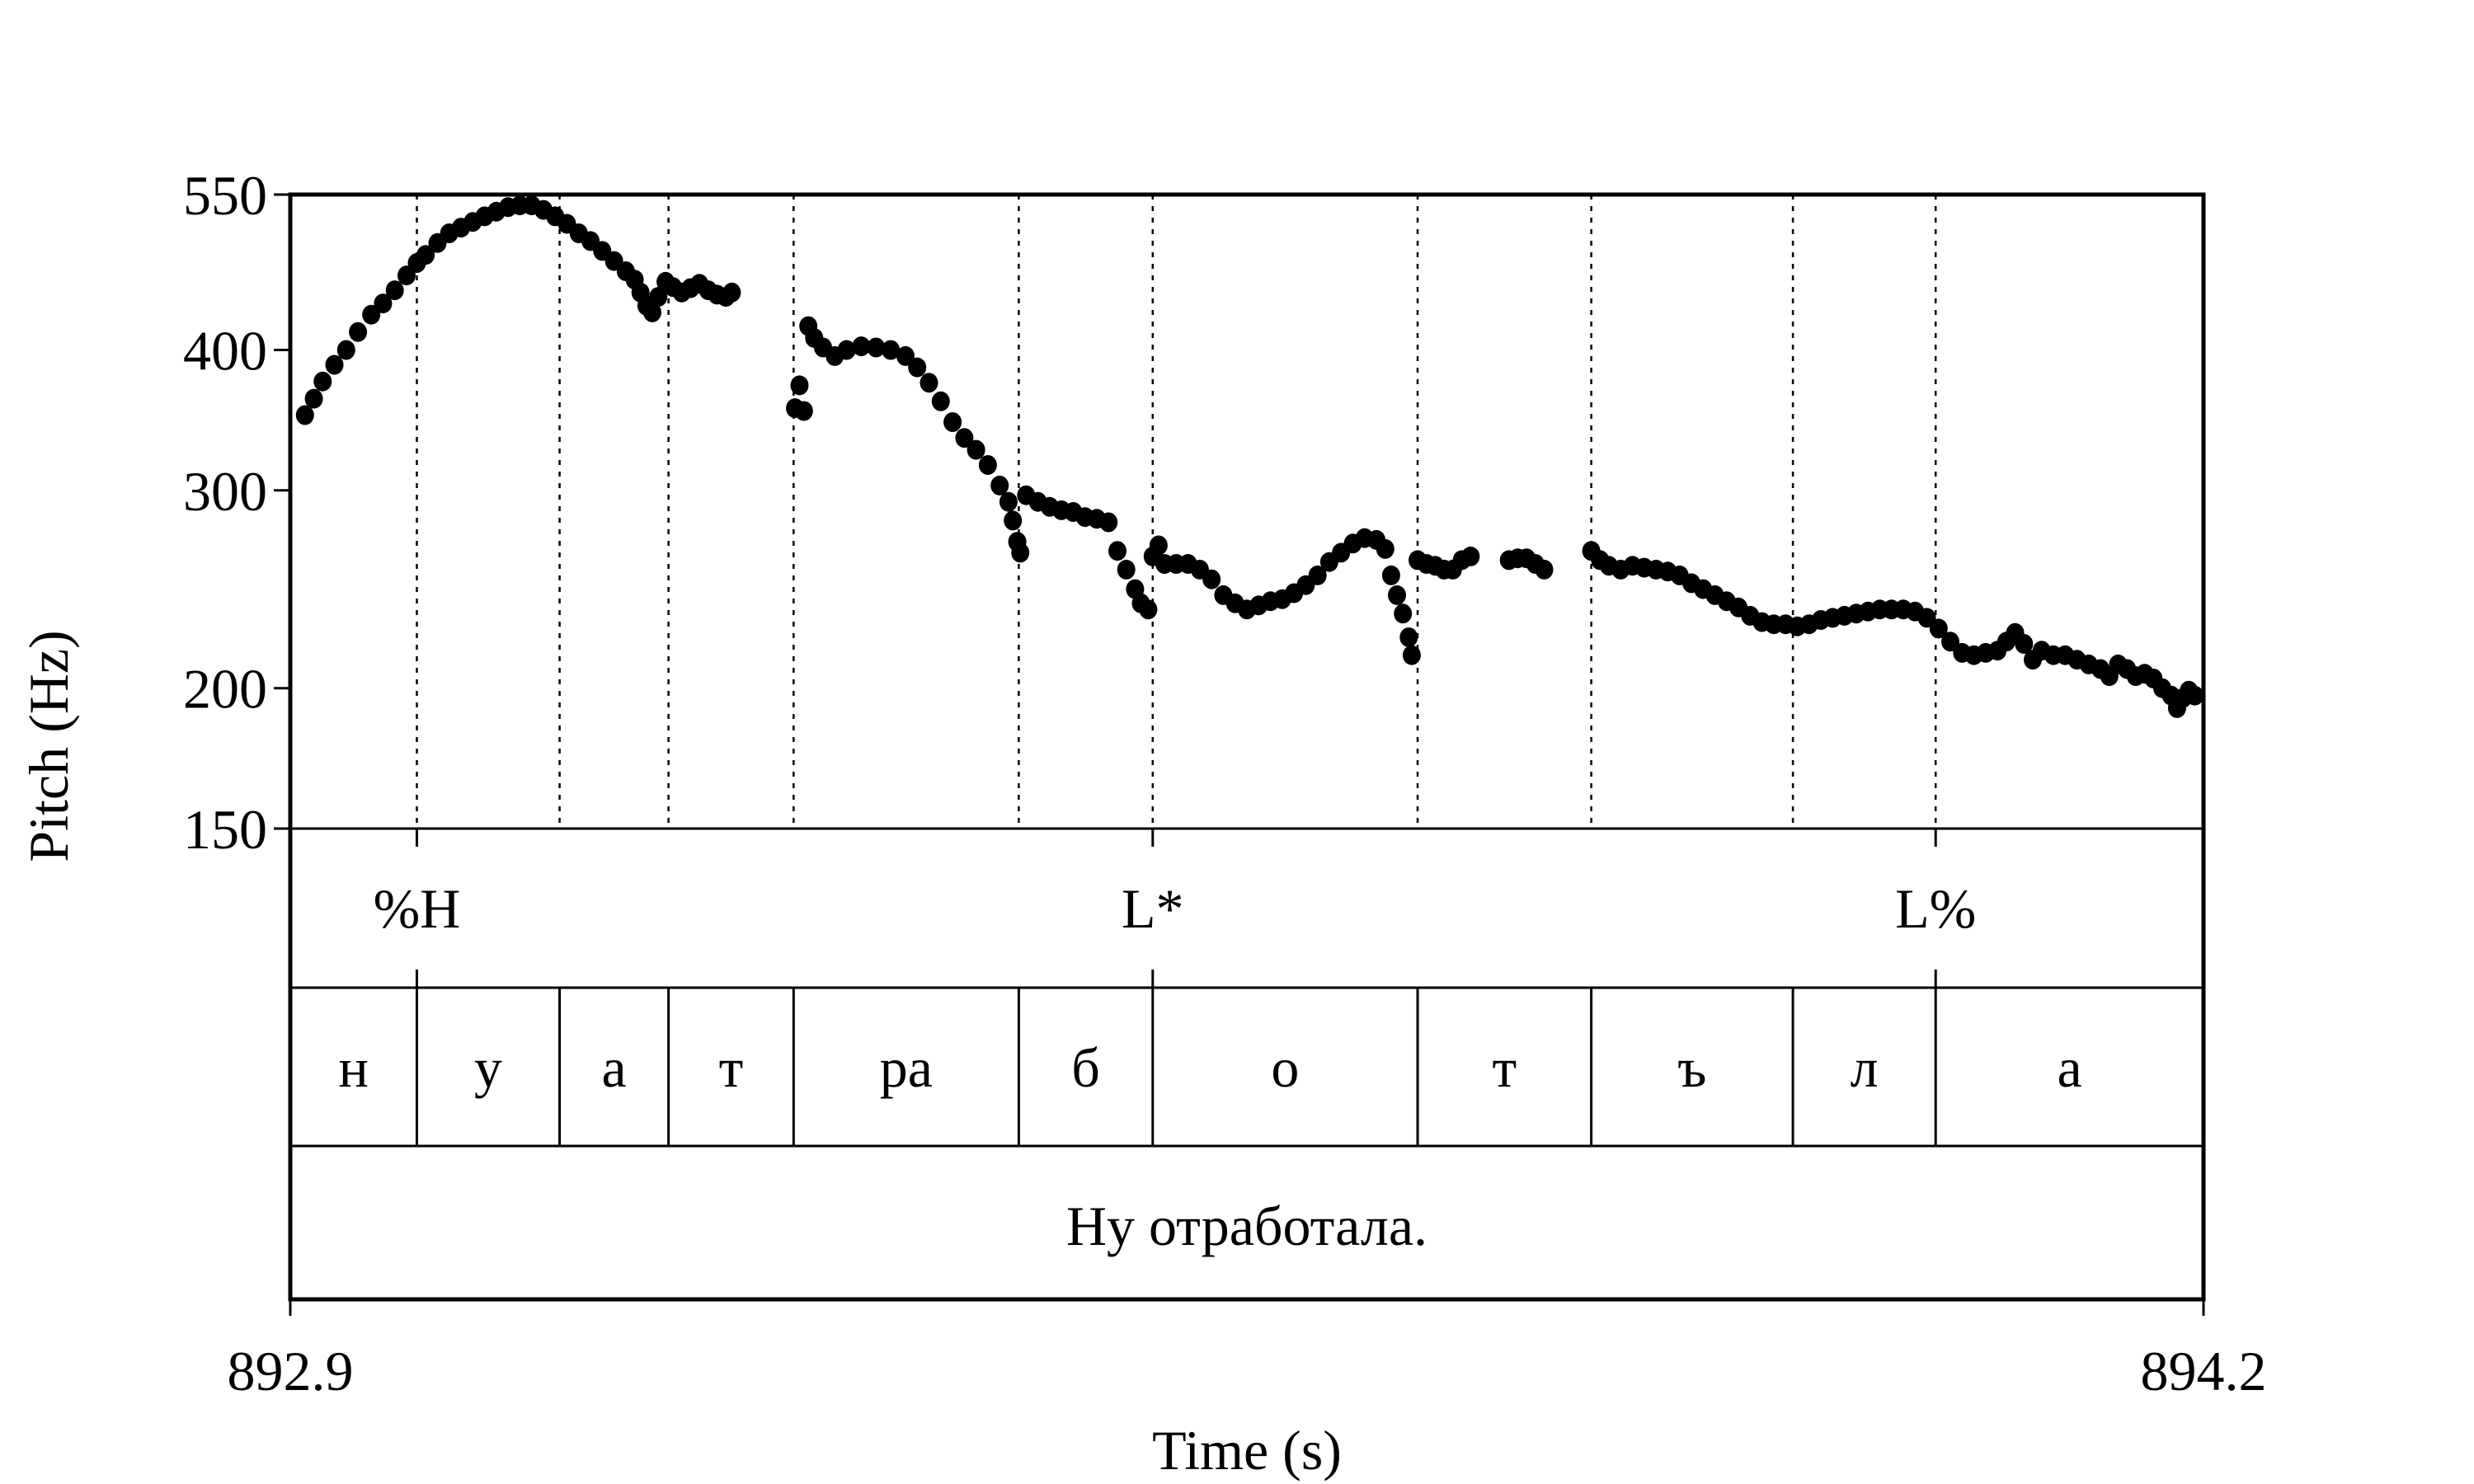  I want to click on y-tick-label: 150, so click(225, 829).